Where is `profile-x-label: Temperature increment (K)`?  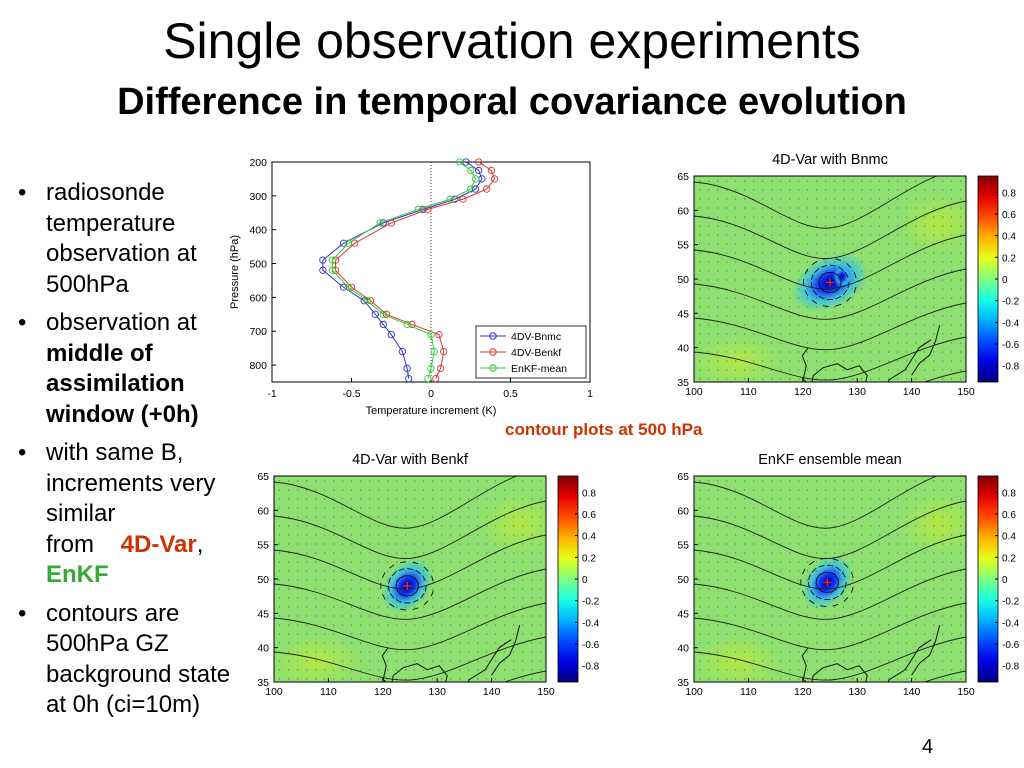
profile-x-label: Temperature increment (K) is located at coordinates (431, 411).